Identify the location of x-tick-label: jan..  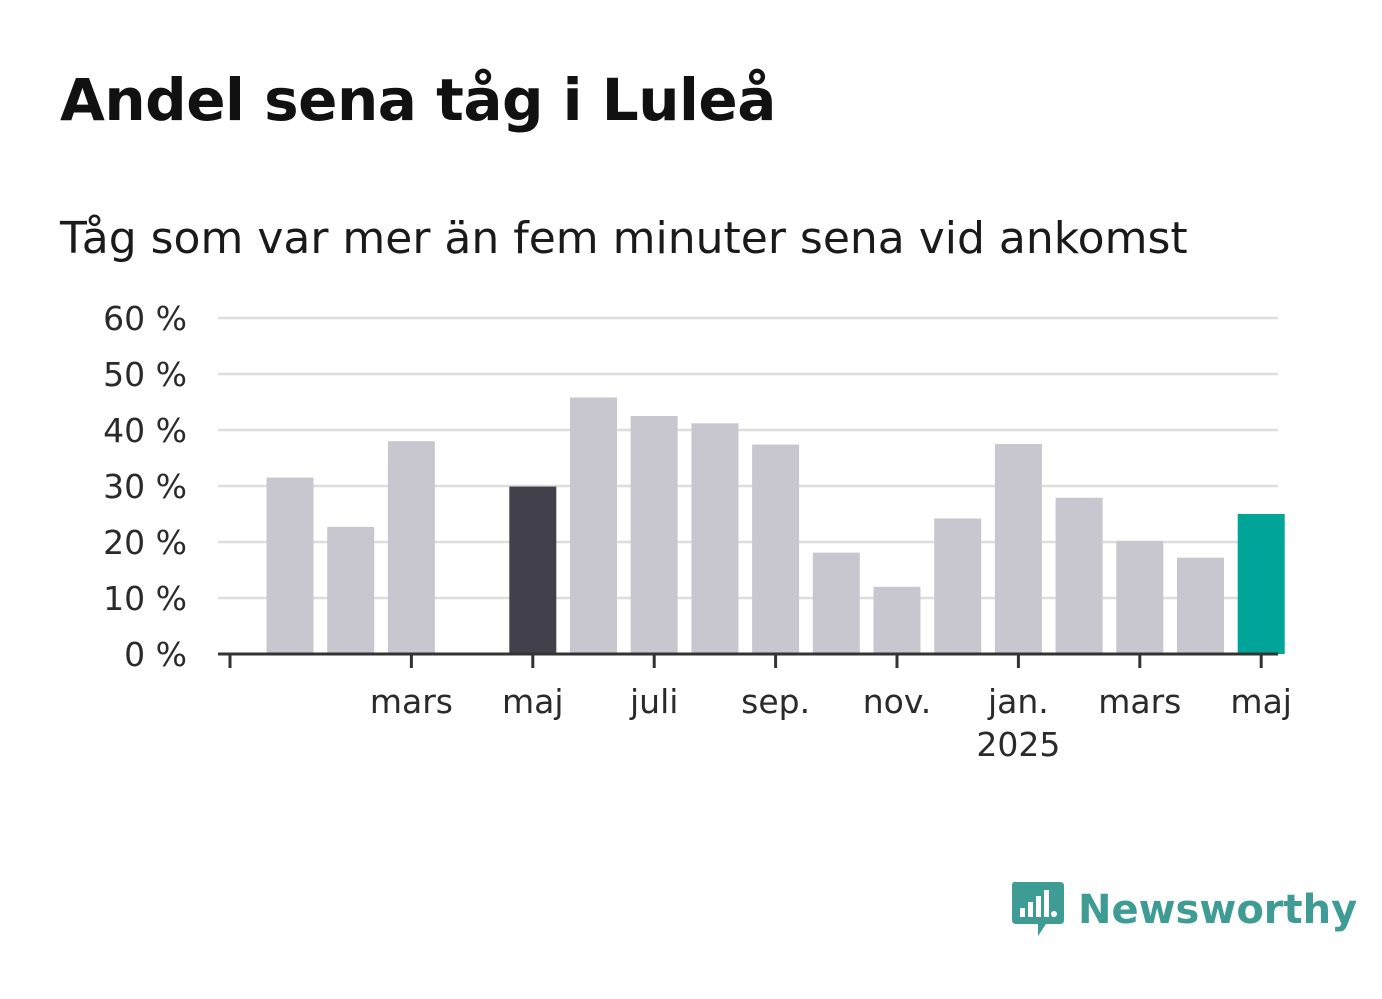
(1018, 701).